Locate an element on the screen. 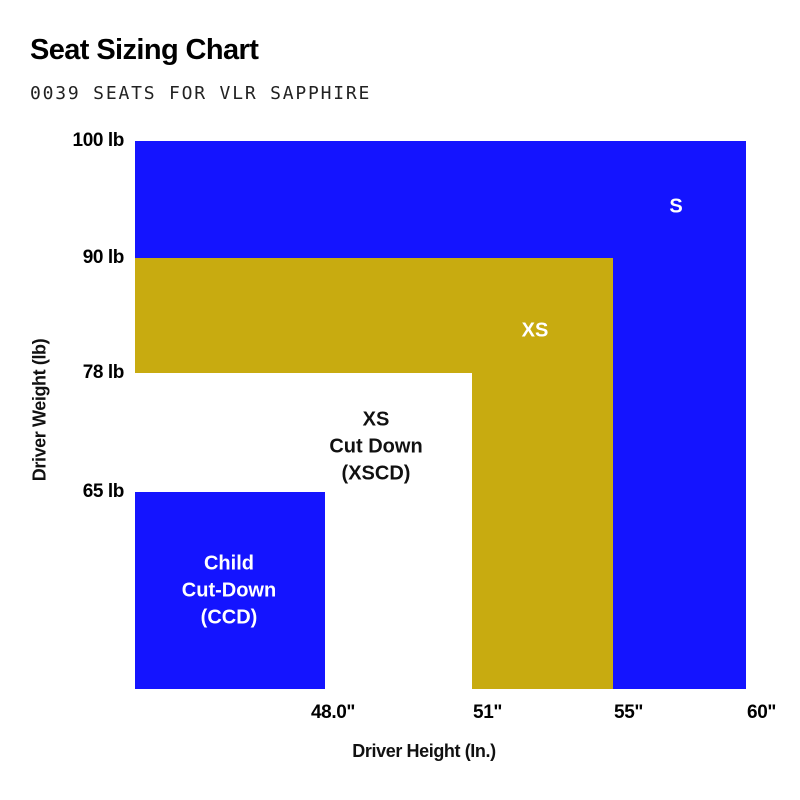 Image resolution: width=800 pixels, height=800 pixels. region-label: XS Cut Down (XSCD) is located at coordinates (376, 446).